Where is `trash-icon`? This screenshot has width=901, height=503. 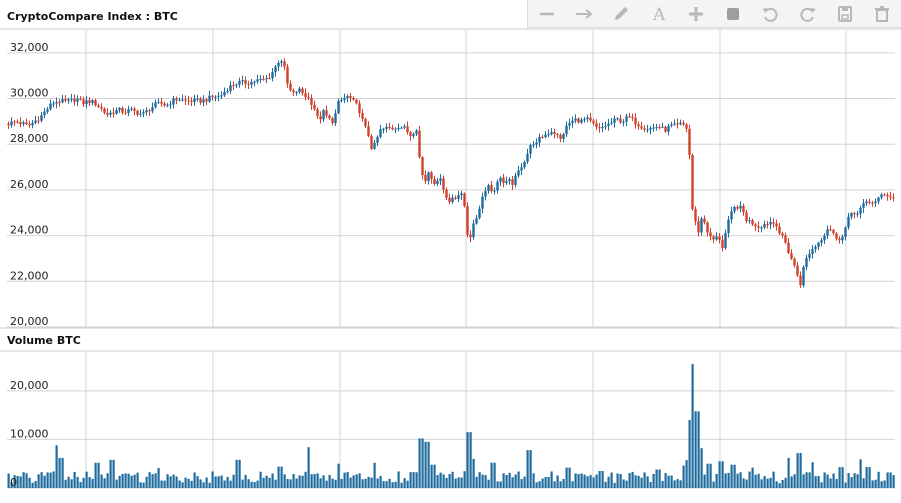
trash-icon is located at coordinates (882, 14).